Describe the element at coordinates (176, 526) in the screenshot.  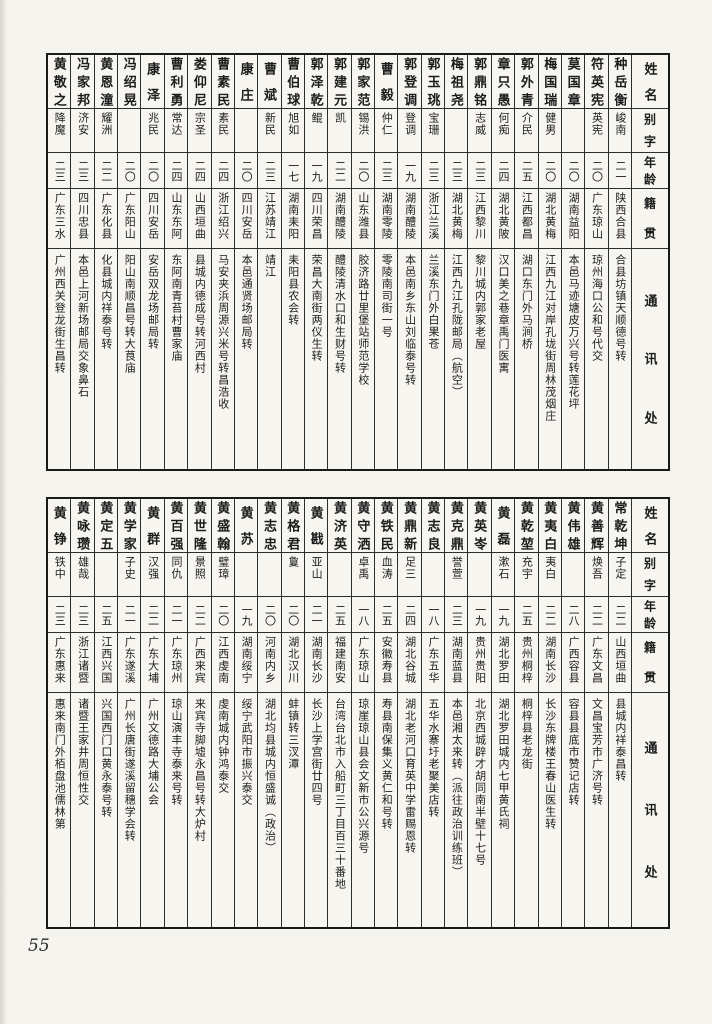
I see `person-name: 黄百强` at that location.